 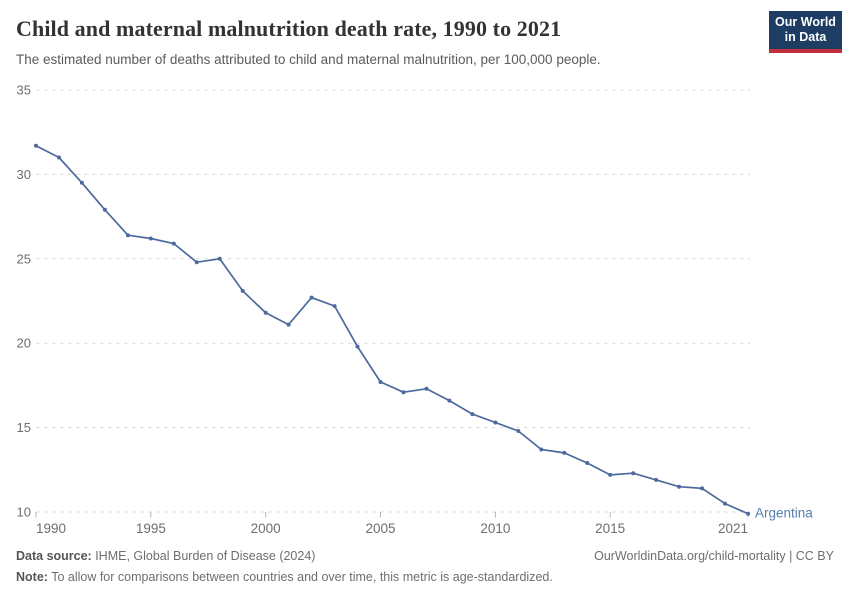 What do you see at coordinates (242, 290) in the screenshot?
I see `data-point-1999` at bounding box center [242, 290].